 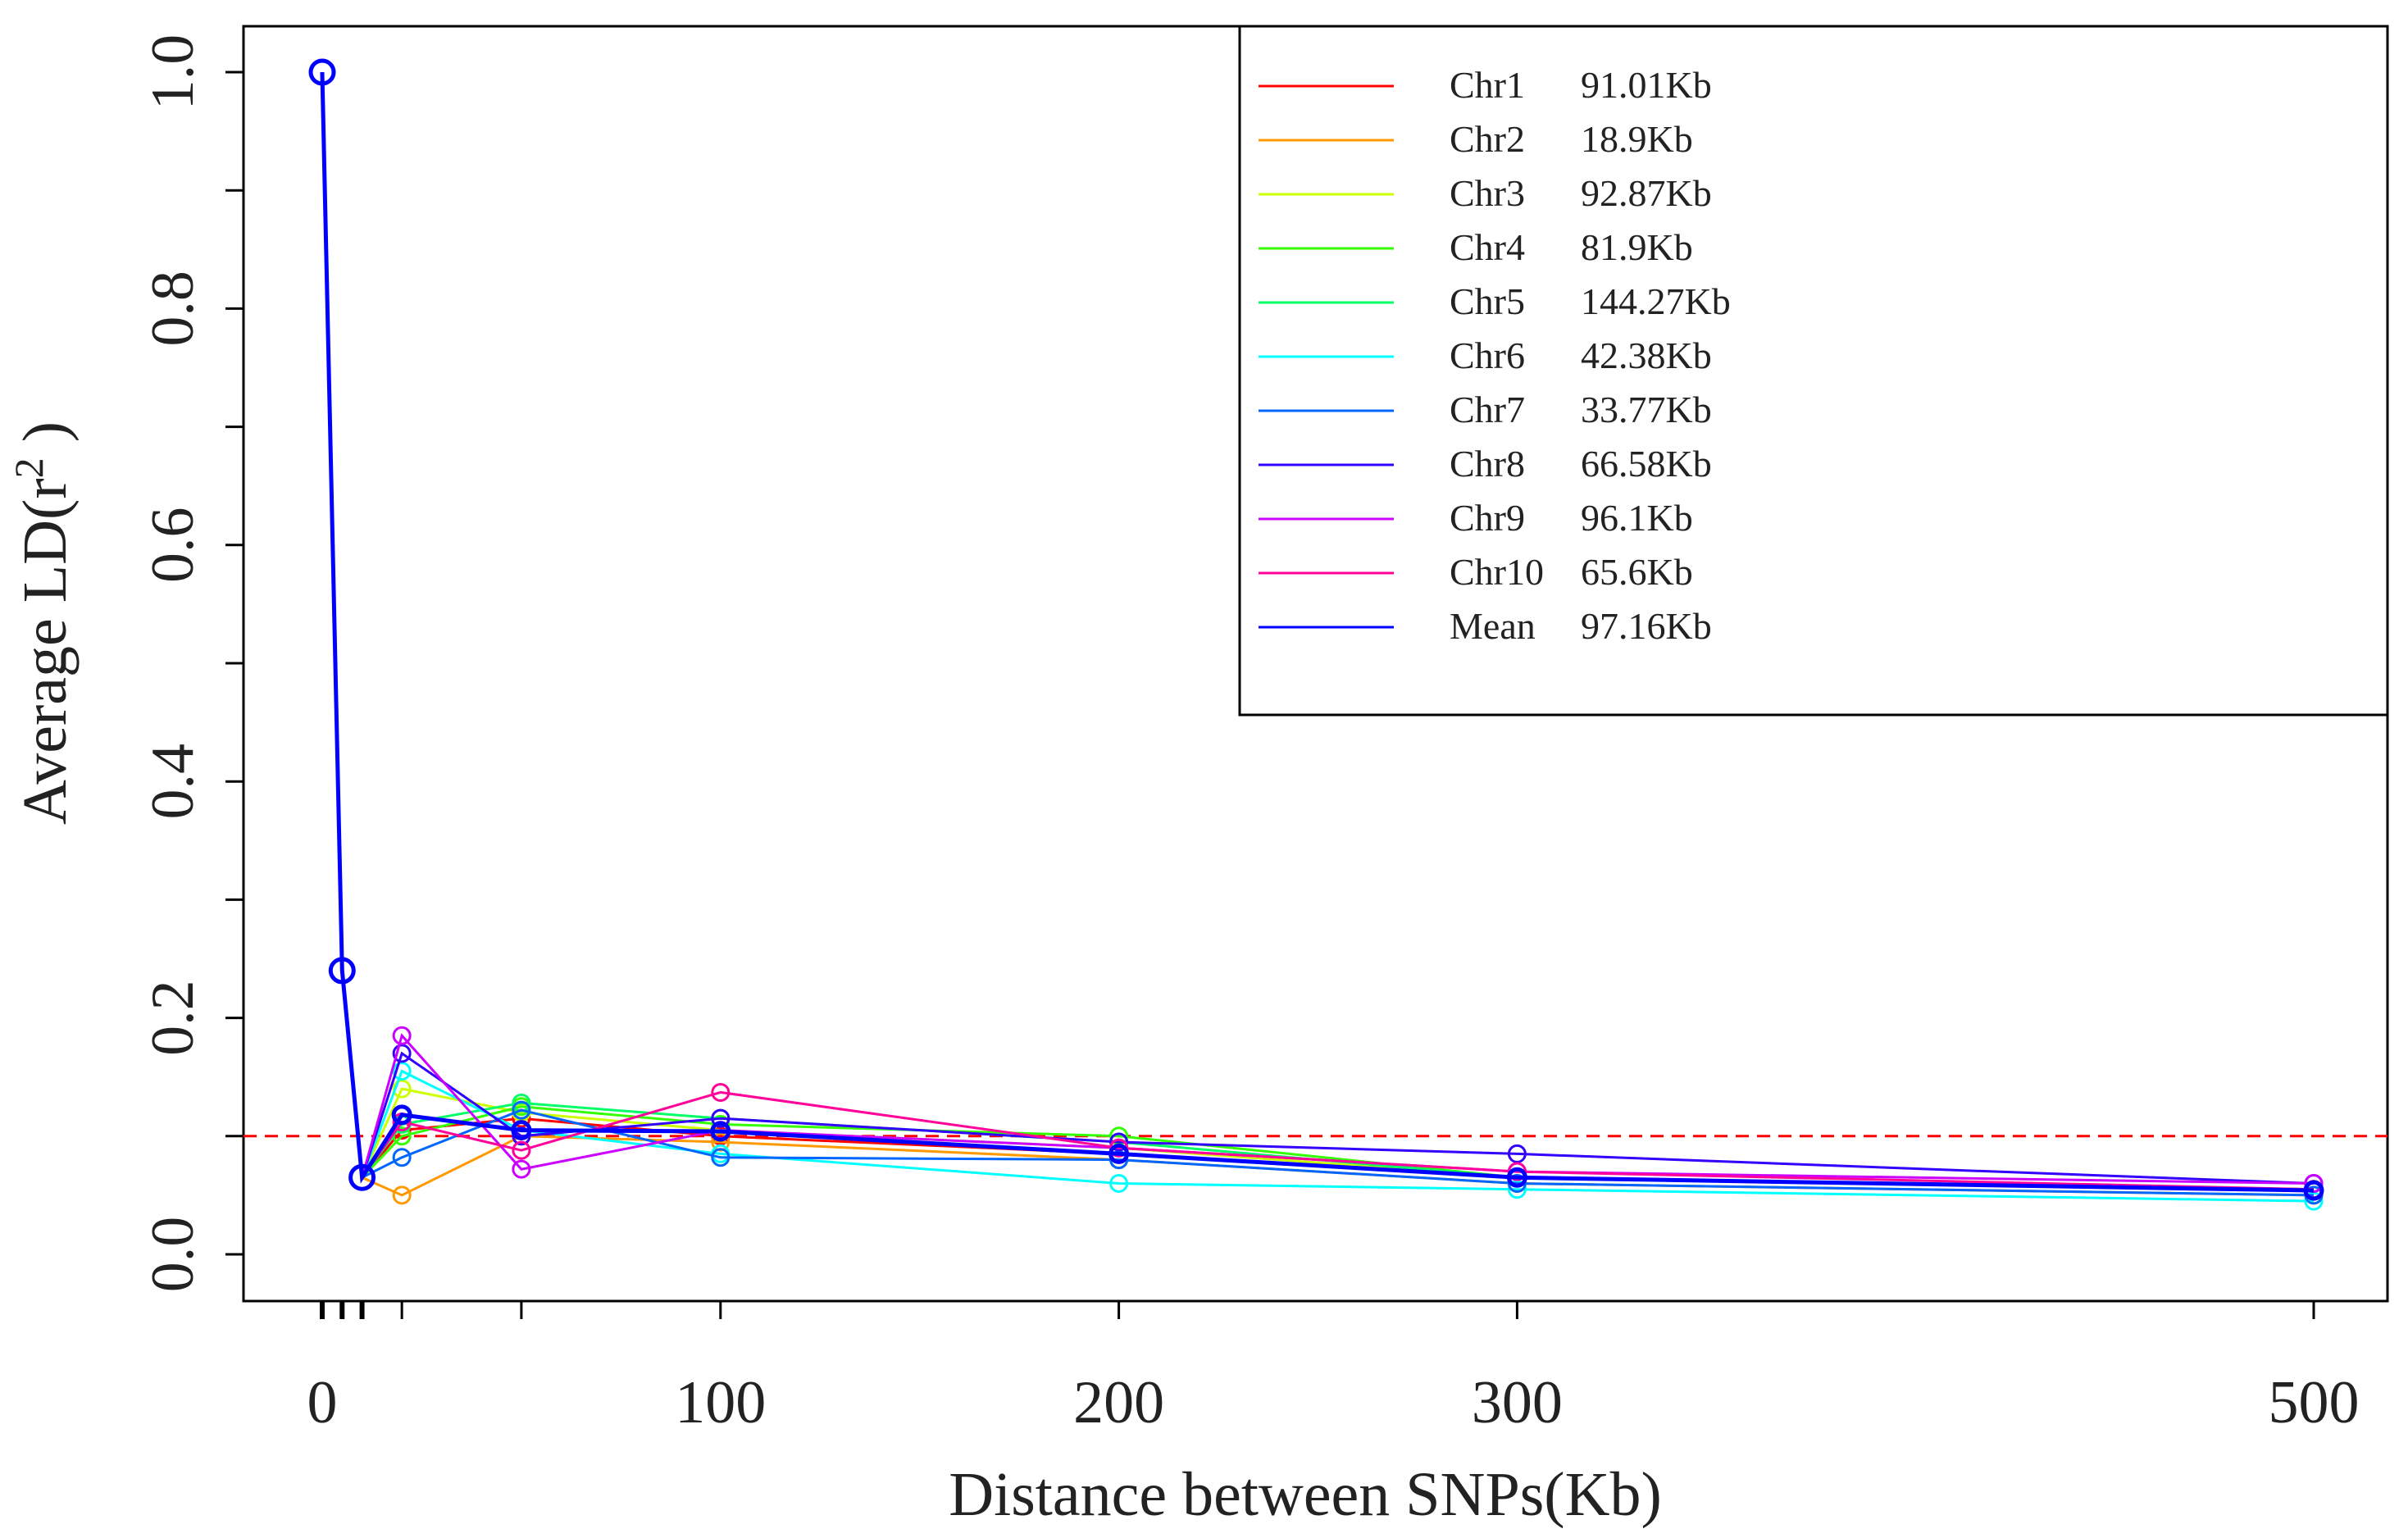 I want to click on legend-value: 18.9Kb, so click(x=1637, y=139).